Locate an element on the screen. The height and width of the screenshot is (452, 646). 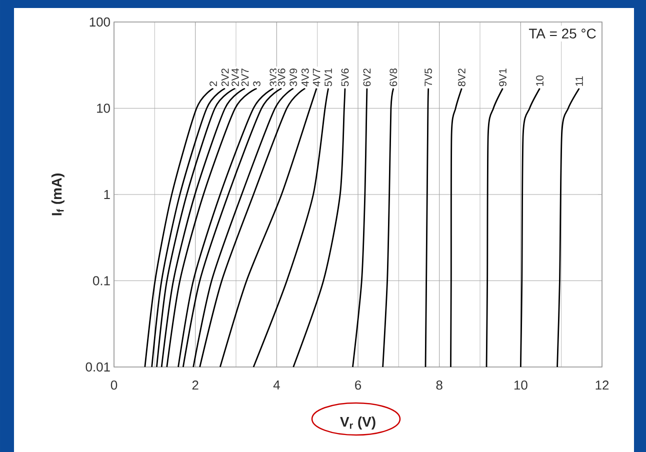
text: 5V6 is located at coordinates (345, 77).